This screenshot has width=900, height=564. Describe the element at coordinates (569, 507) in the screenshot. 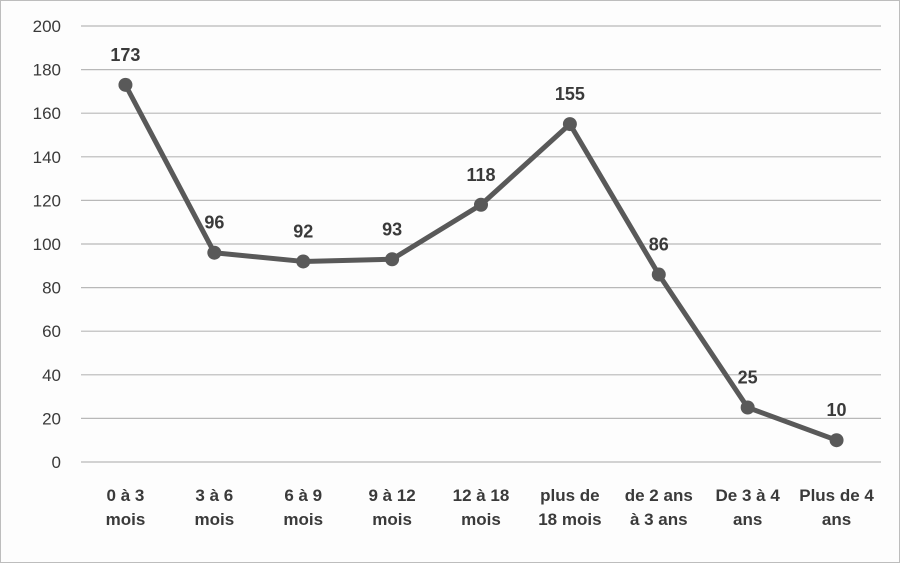

I see `x-tick-label: plus de 18 mois` at that location.